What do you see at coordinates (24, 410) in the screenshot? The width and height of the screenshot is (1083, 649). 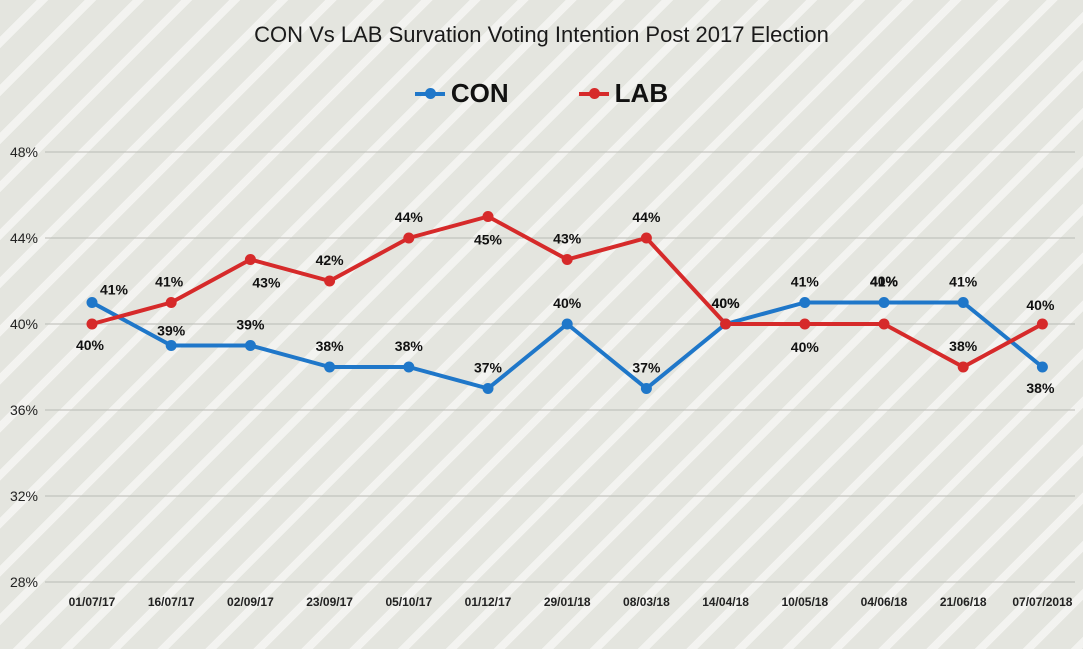 I see `y-tick-label: 36%` at bounding box center [24, 410].